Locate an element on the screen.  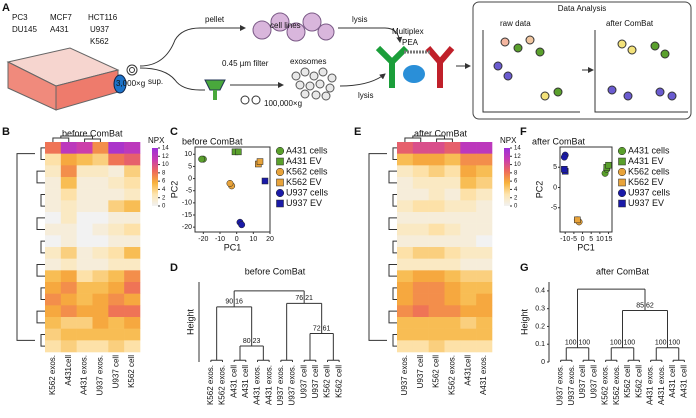
y-tick-label: 0.1 is located at coordinates (540, 344).